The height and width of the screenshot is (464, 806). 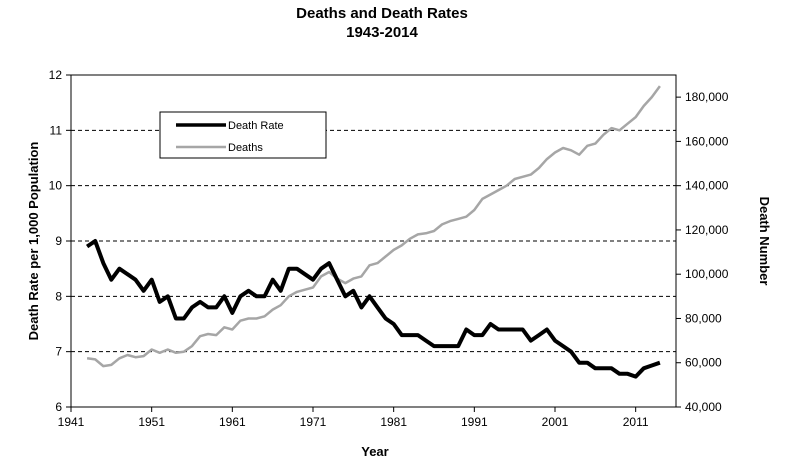 What do you see at coordinates (636, 422) in the screenshot?
I see `x-tick-label: 2011` at bounding box center [636, 422].